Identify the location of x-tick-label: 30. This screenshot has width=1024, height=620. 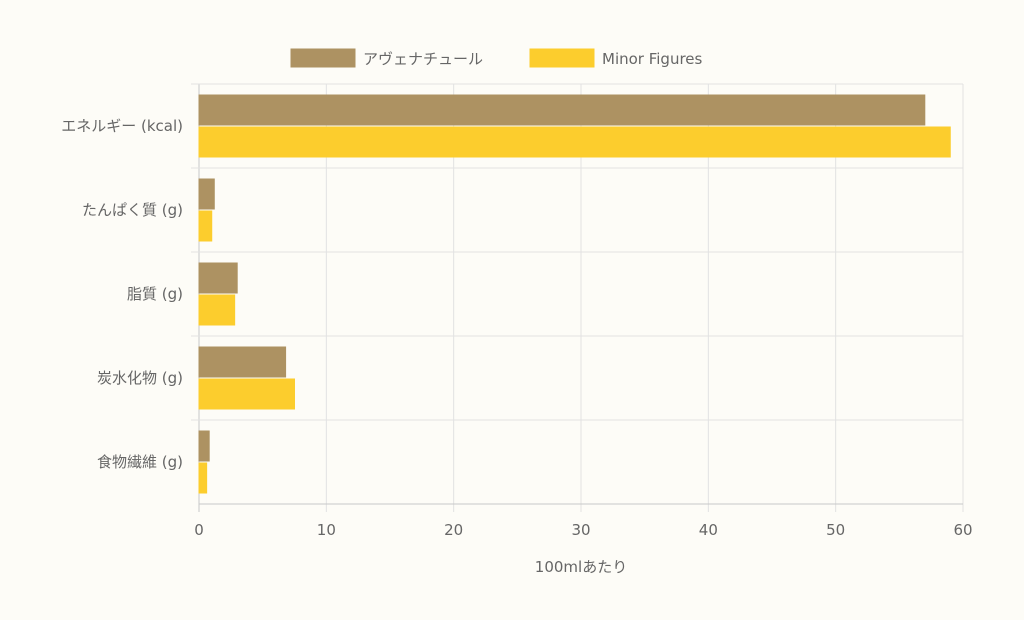
(580, 530).